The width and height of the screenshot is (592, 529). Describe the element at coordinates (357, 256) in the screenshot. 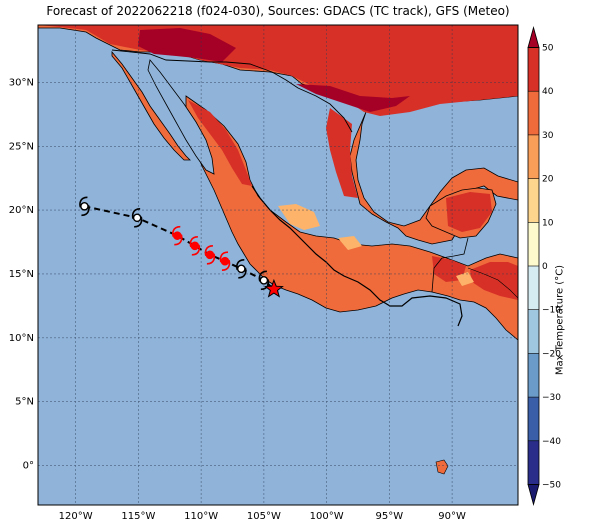

I see `pacific-coastline` at that location.